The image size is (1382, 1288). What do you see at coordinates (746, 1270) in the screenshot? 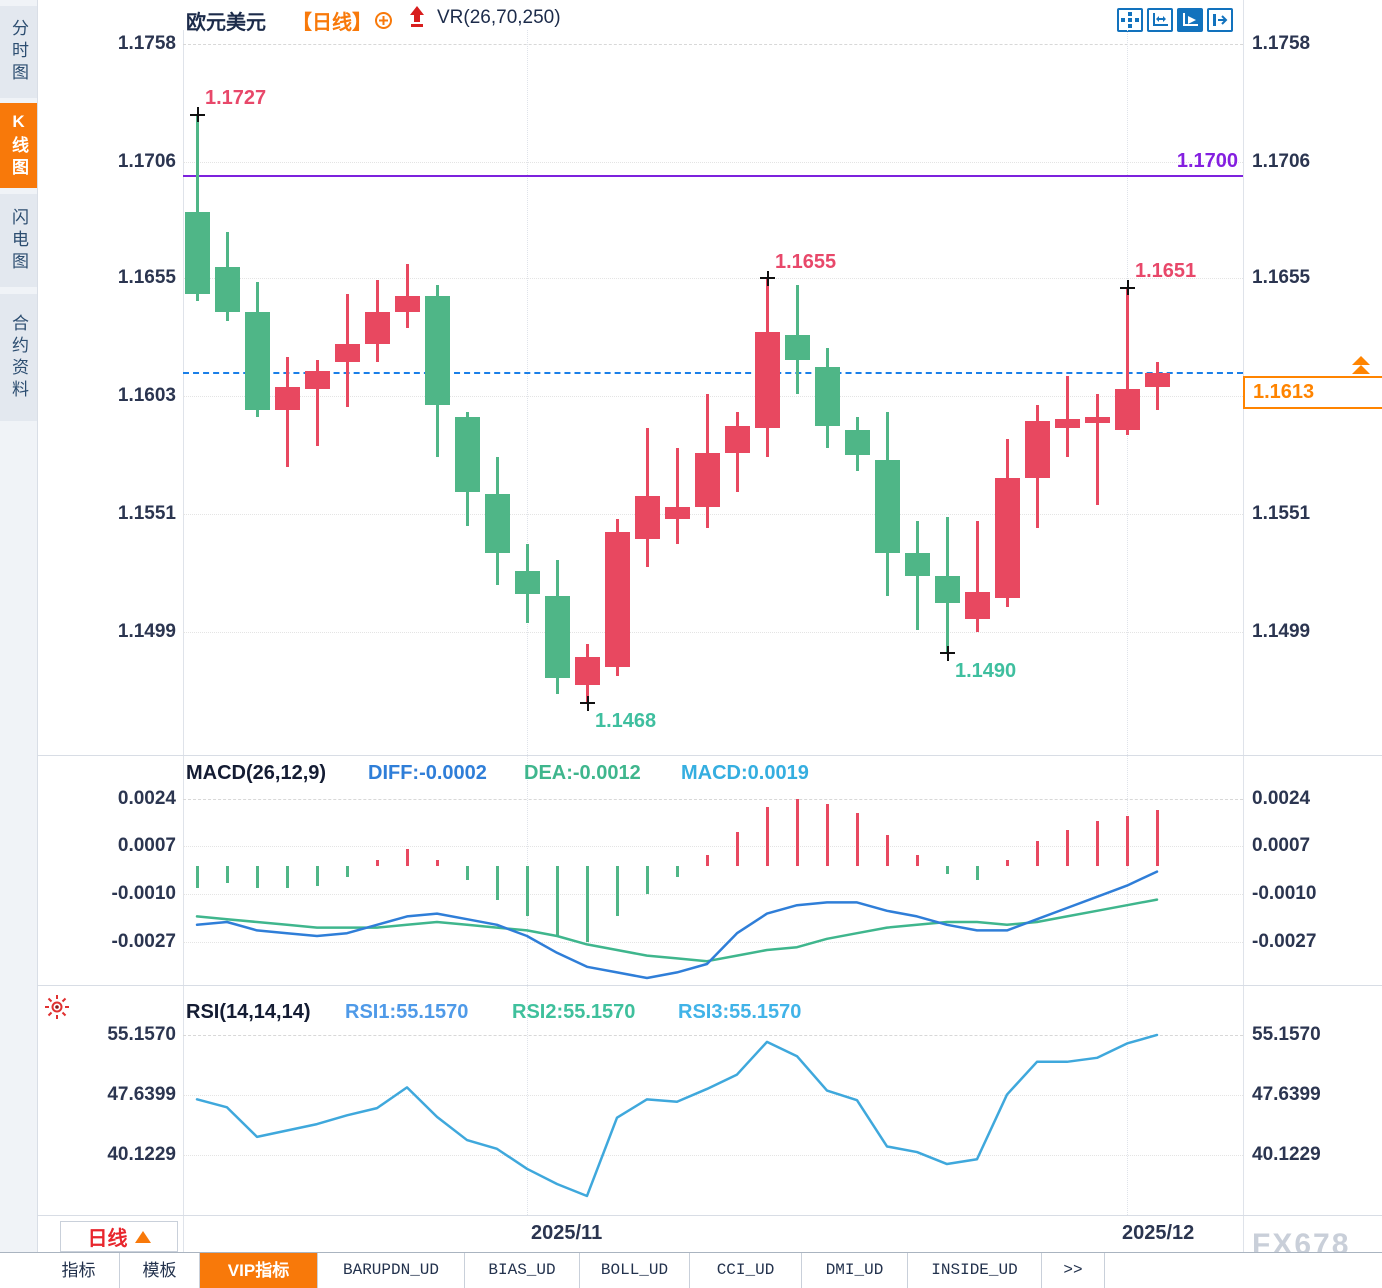
I see `tab-cci-ud: CCI_UD` at bounding box center [746, 1270].